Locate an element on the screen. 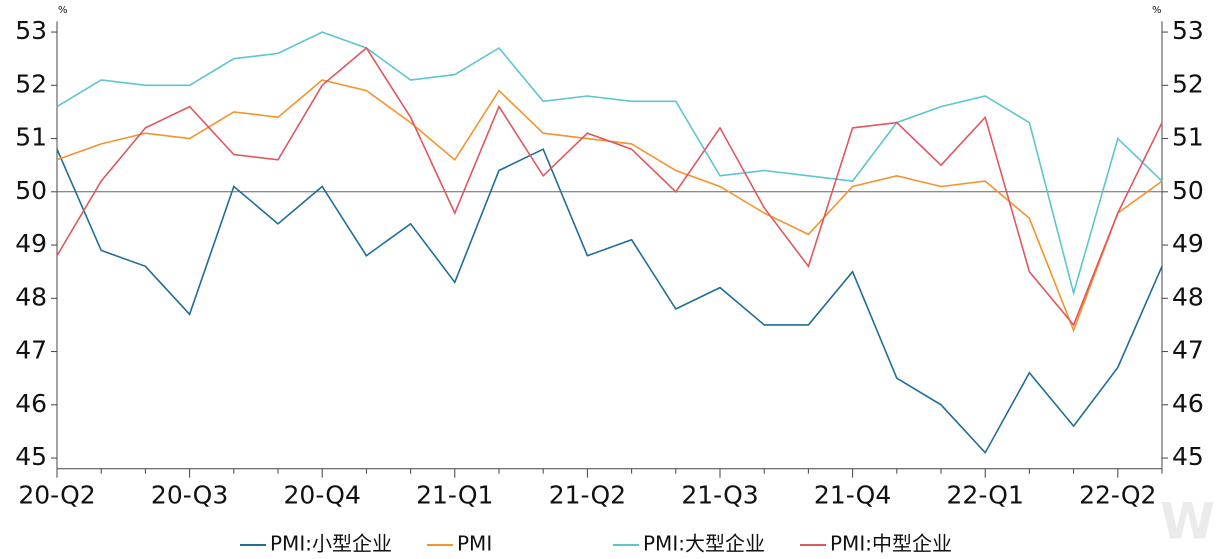 This screenshot has width=1217, height=559. y-axis-unit: % is located at coordinates (63, 10).